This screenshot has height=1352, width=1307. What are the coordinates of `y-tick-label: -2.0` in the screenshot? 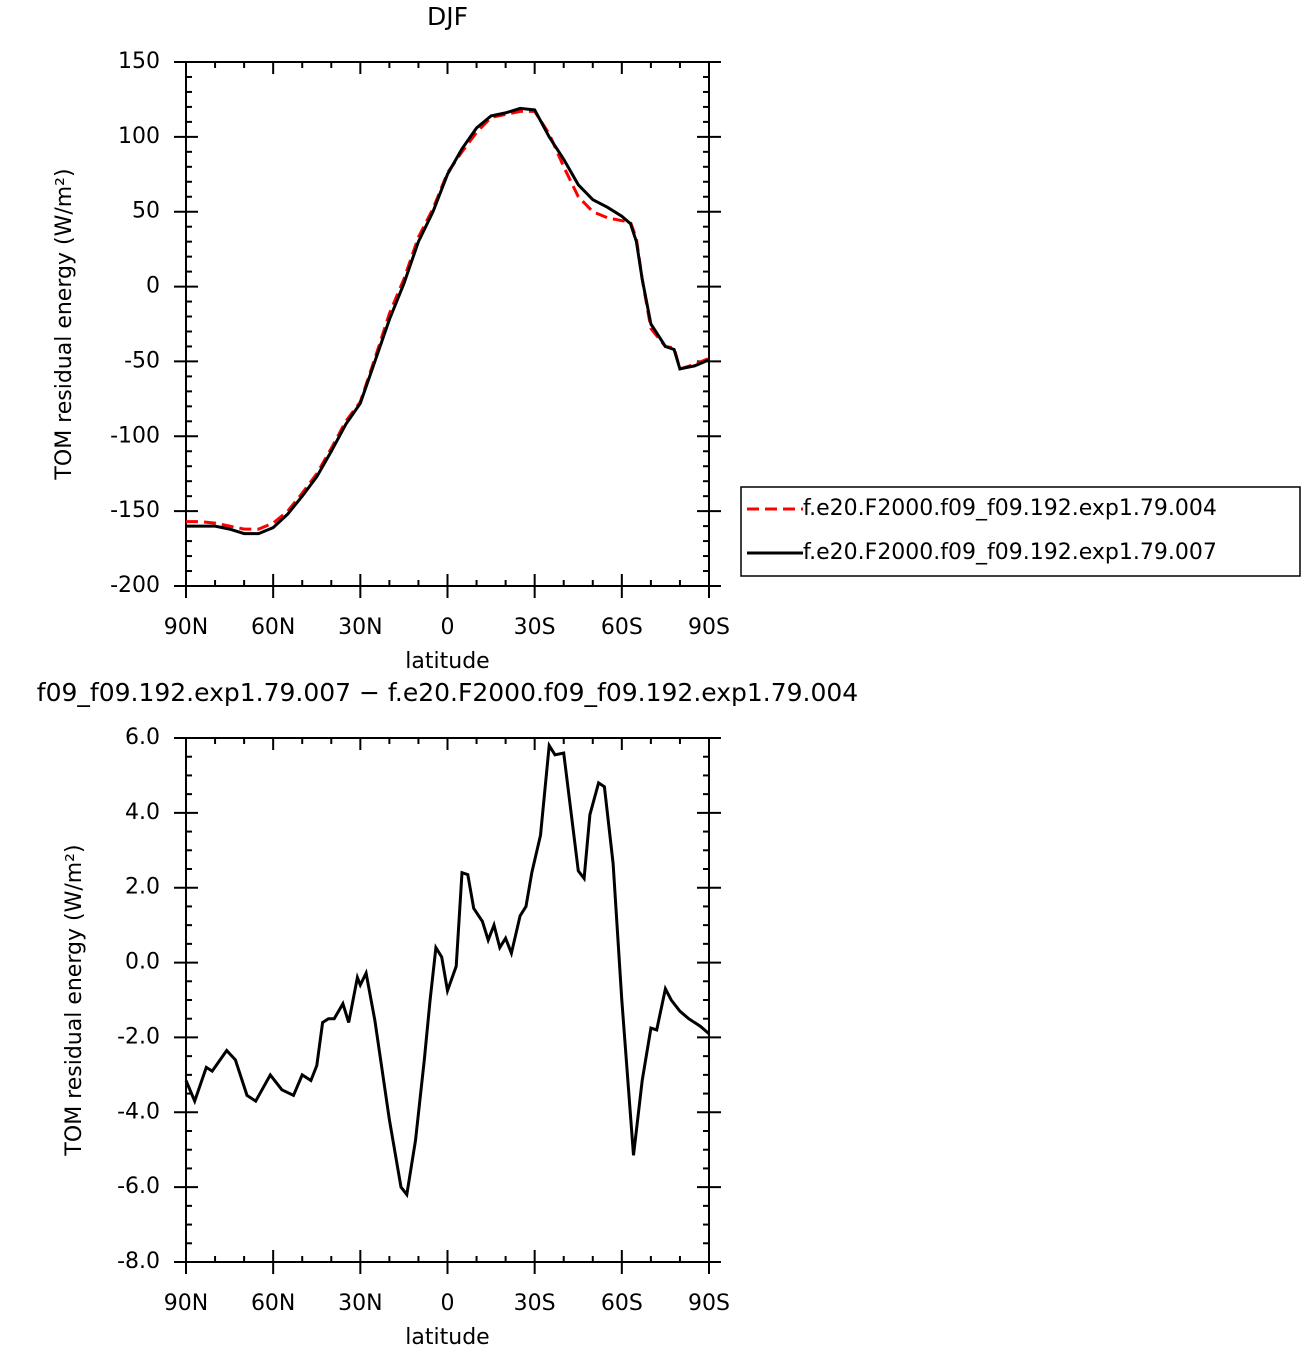 It's located at (138, 1036).